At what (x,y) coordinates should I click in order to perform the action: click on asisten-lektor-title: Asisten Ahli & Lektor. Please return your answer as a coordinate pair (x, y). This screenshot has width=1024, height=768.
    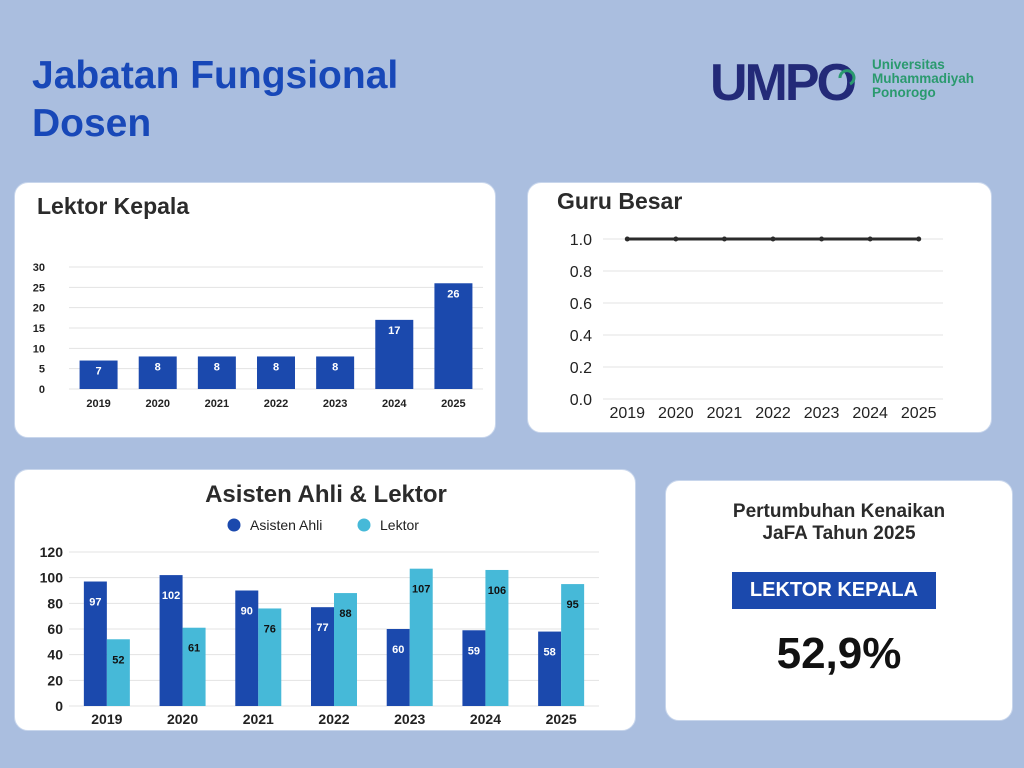
    Looking at the image, I should click on (326, 494).